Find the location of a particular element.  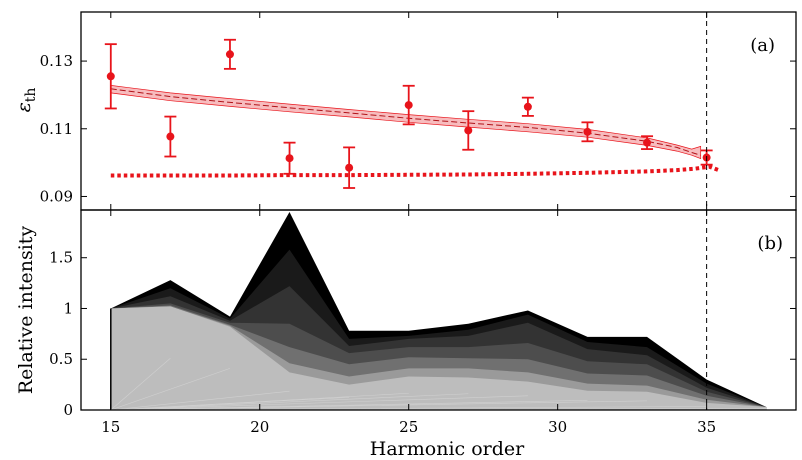

panel-label-b: (b) is located at coordinates (770, 243).